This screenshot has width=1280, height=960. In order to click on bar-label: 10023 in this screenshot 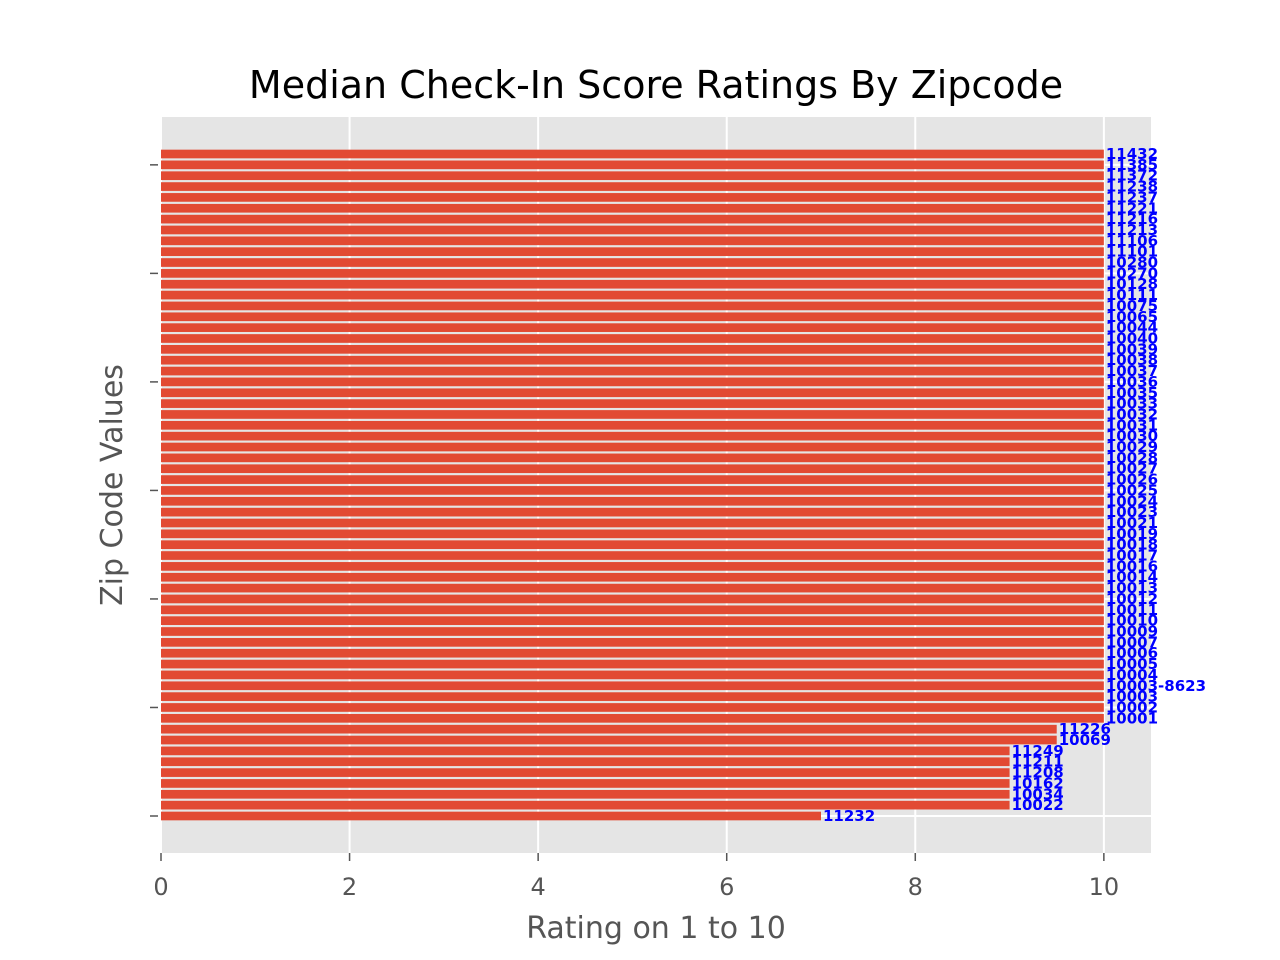, I will do `click(1132, 512)`.